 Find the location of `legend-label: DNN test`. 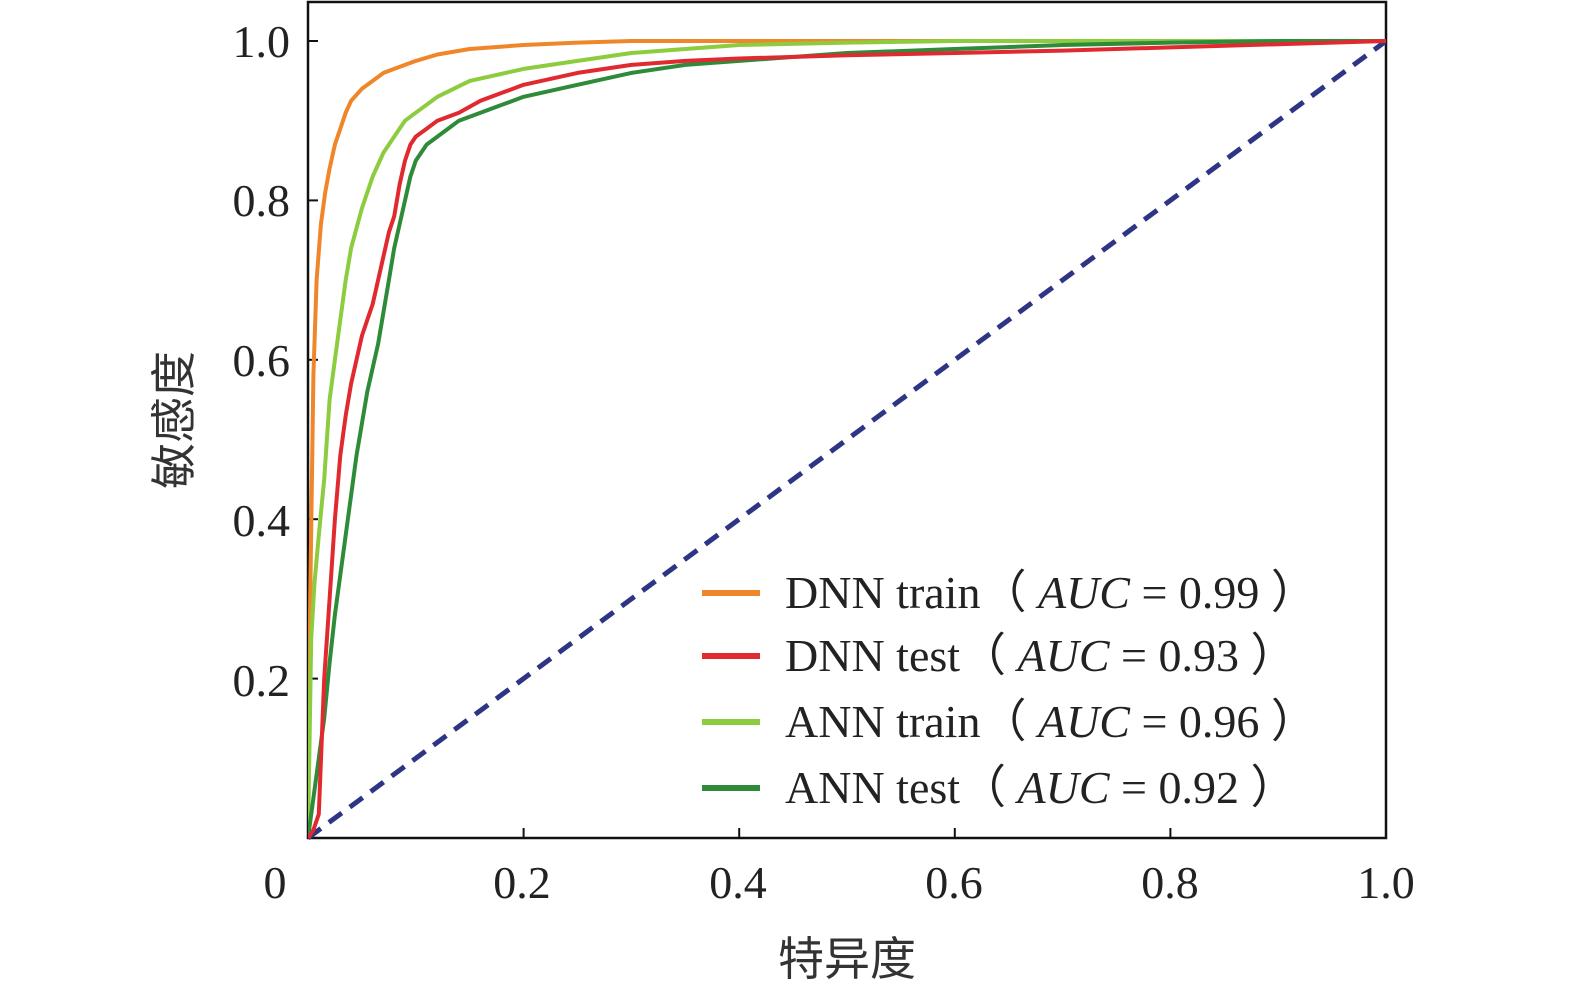

legend-label: DNN test is located at coordinates (872, 655).